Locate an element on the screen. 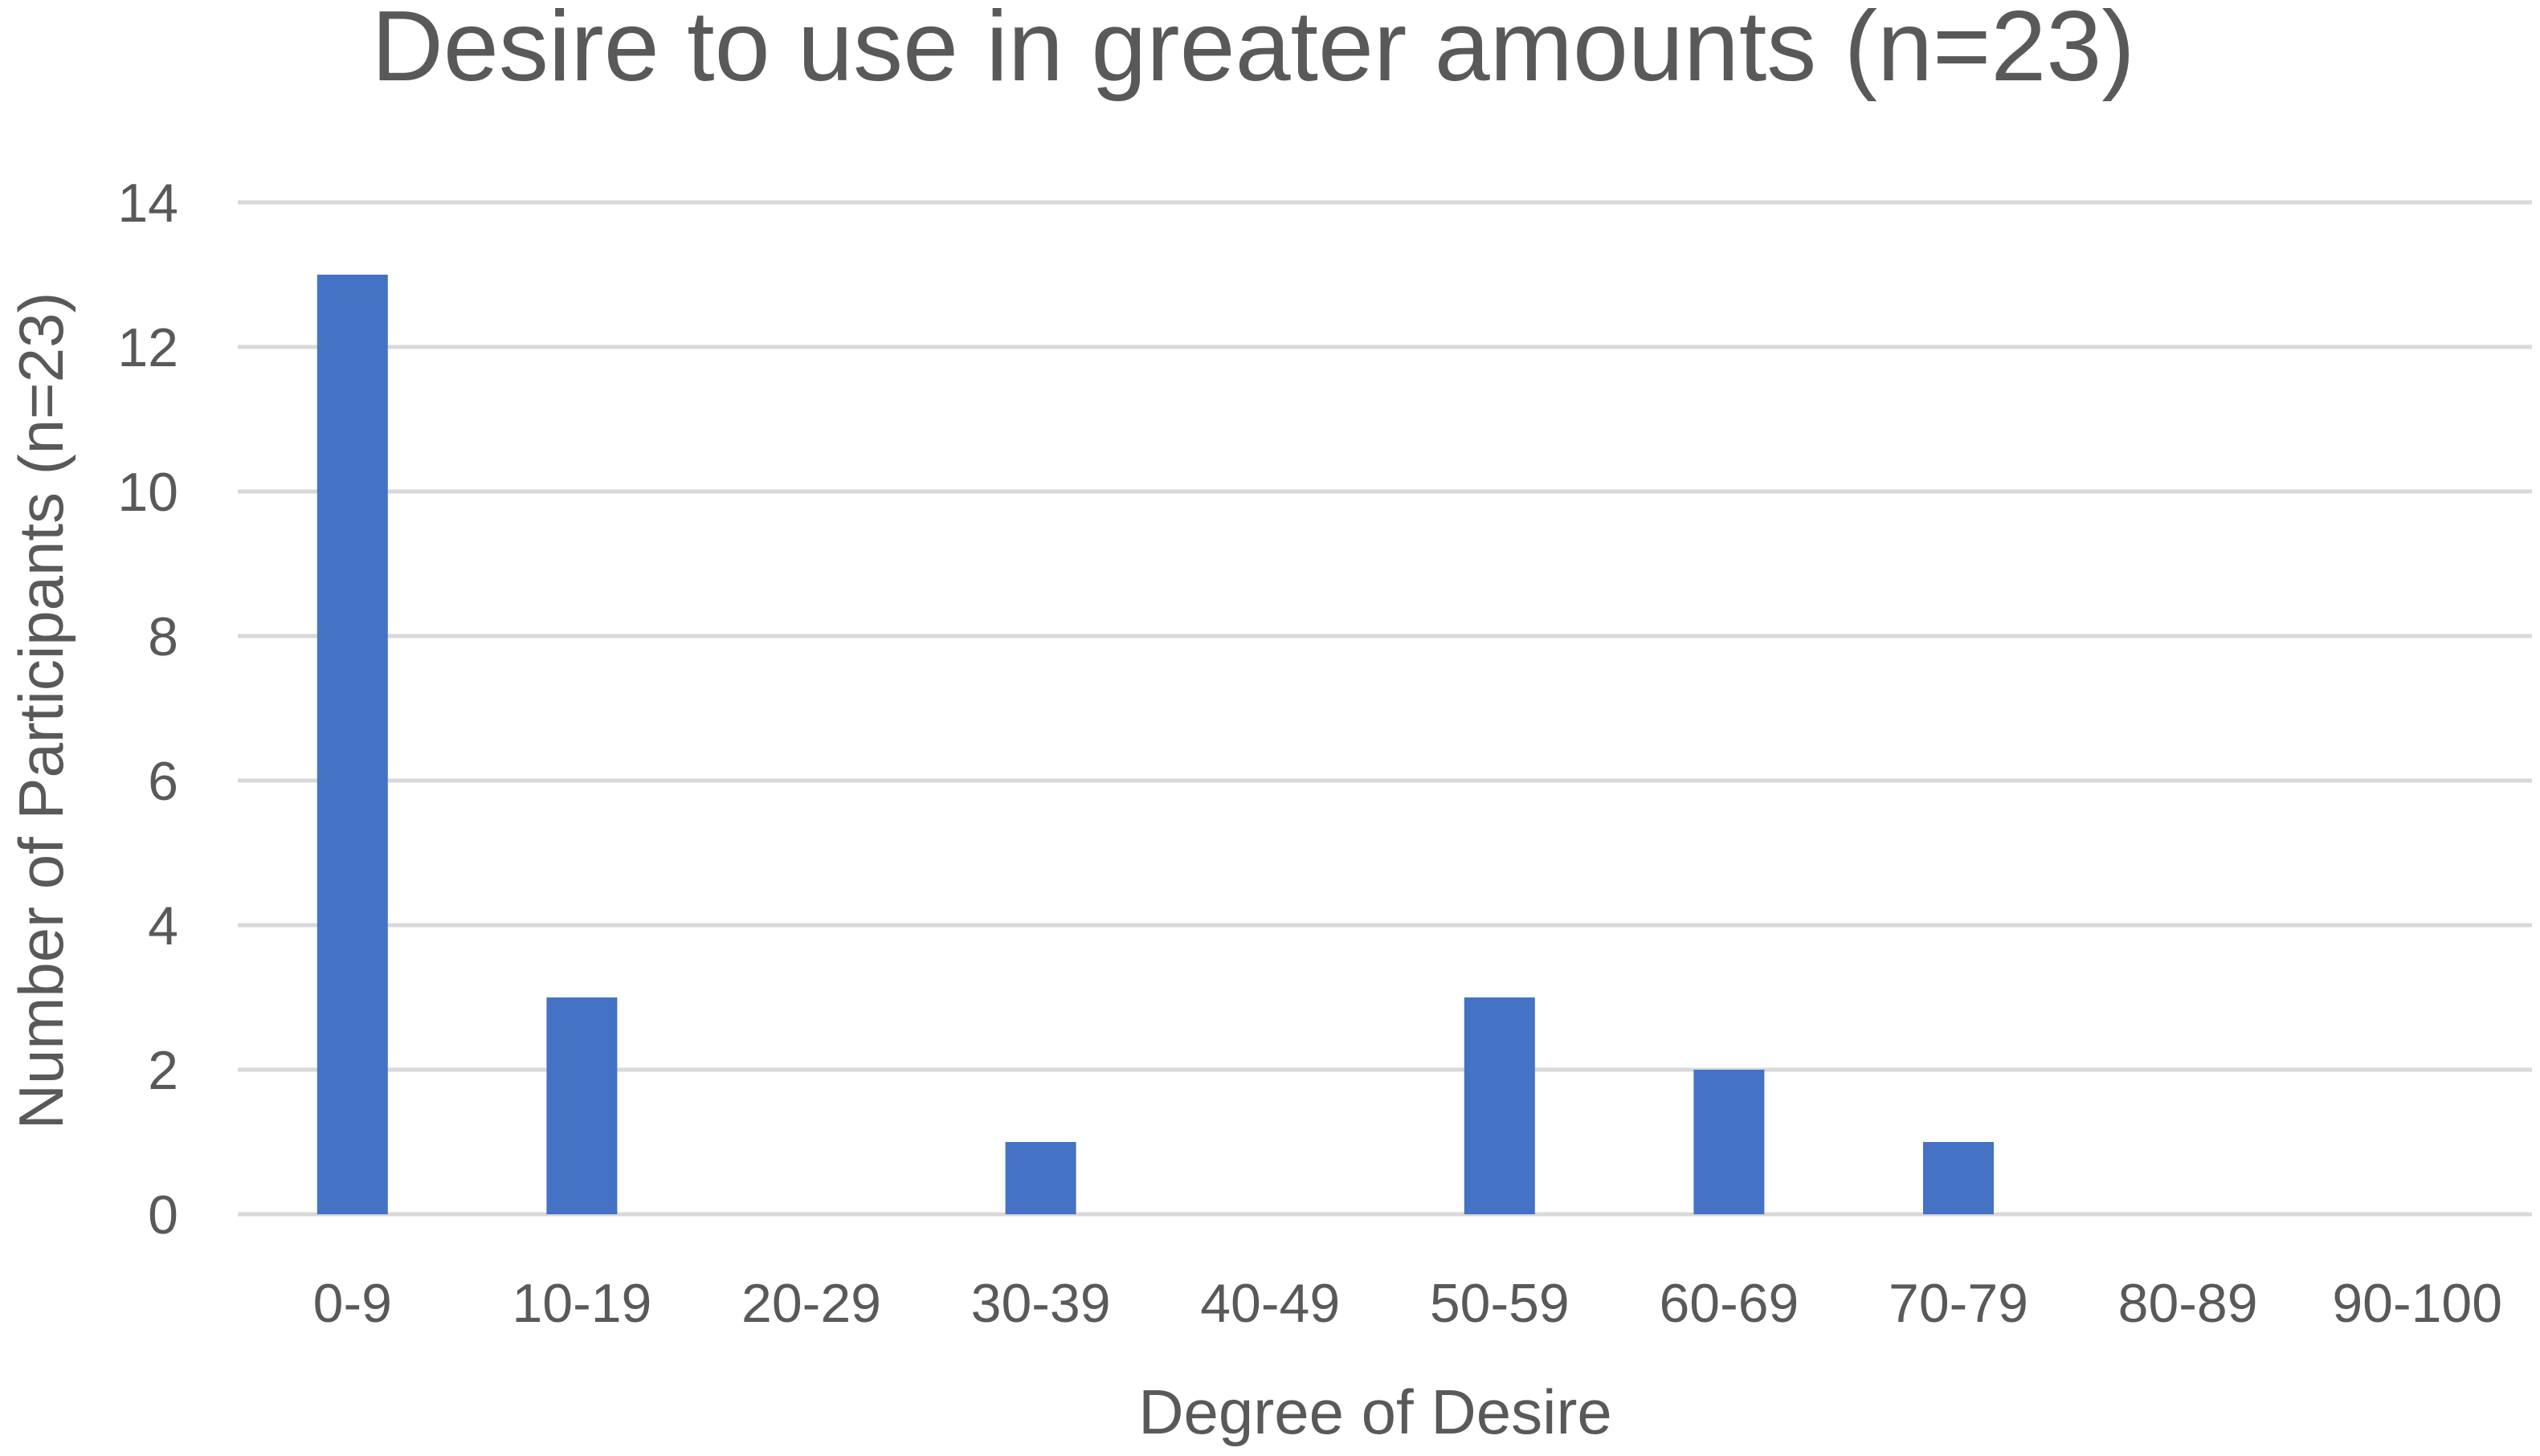  chart-title: Desire to use in greater amounts (n=23) is located at coordinates (1252, 51).